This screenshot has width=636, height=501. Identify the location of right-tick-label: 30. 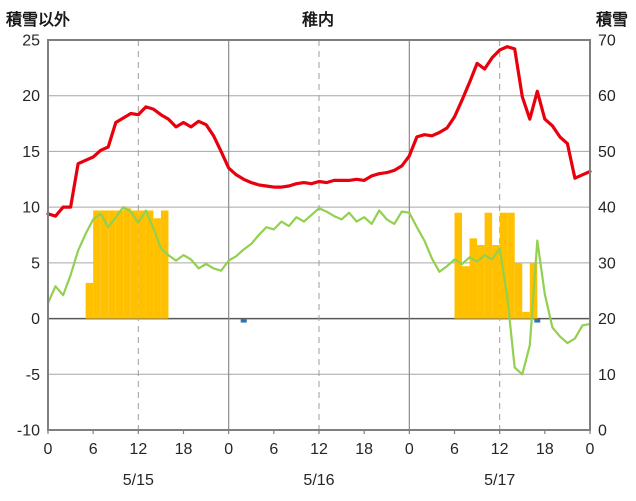
(607, 263).